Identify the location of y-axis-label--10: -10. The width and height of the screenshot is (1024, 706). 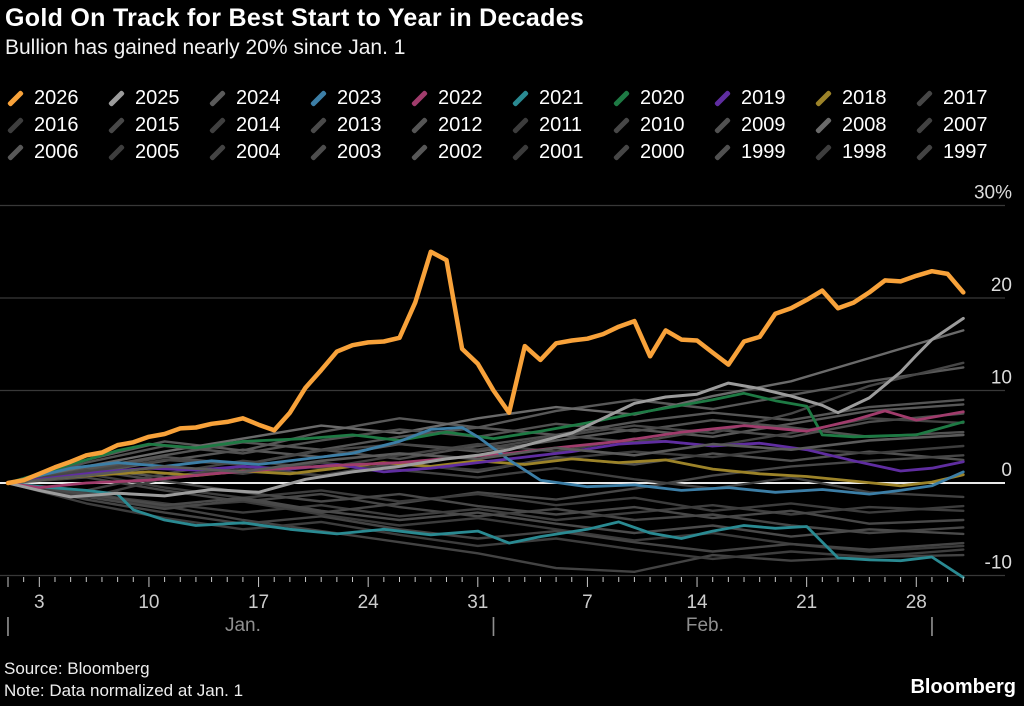
(998, 563).